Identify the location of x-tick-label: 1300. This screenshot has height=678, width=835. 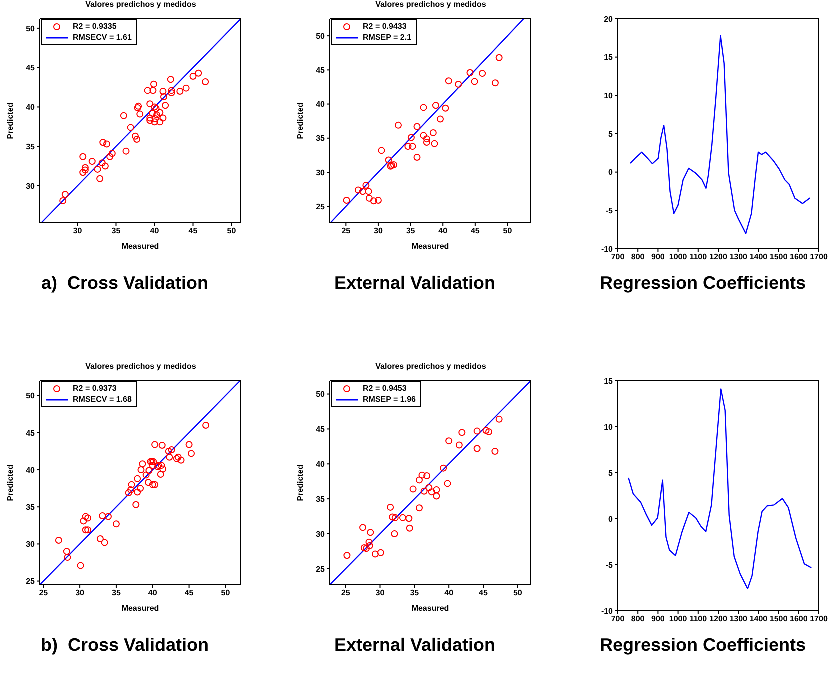
(739, 619).